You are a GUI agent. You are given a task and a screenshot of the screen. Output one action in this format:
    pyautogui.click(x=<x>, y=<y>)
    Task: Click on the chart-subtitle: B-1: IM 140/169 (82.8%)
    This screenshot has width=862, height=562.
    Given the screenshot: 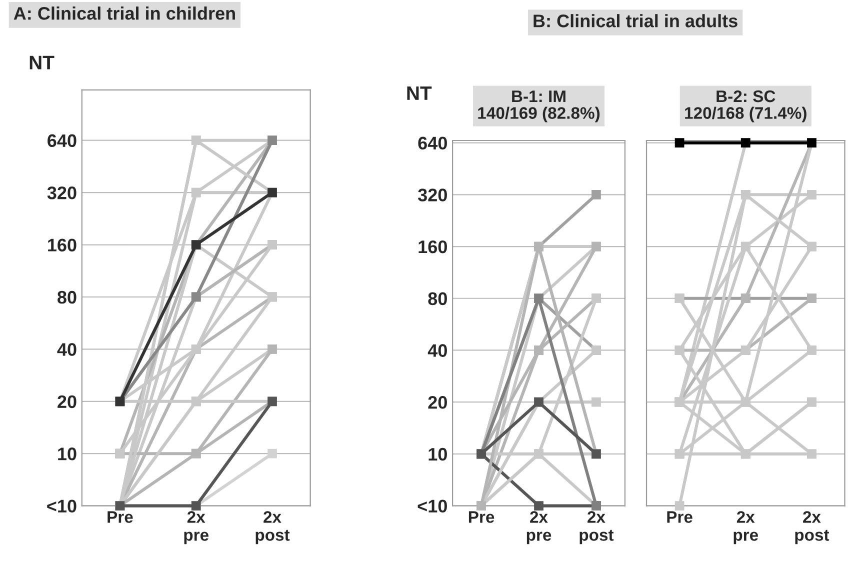 What is the action you would take?
    pyautogui.click(x=539, y=106)
    